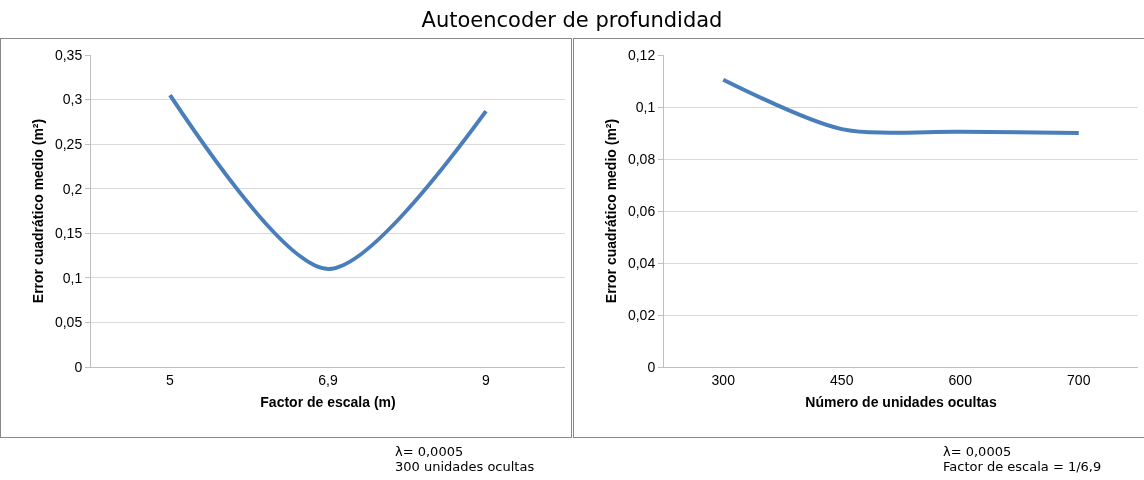 This screenshot has width=1144, height=480. I want to click on x-tick-label: 6,9, so click(328, 379).